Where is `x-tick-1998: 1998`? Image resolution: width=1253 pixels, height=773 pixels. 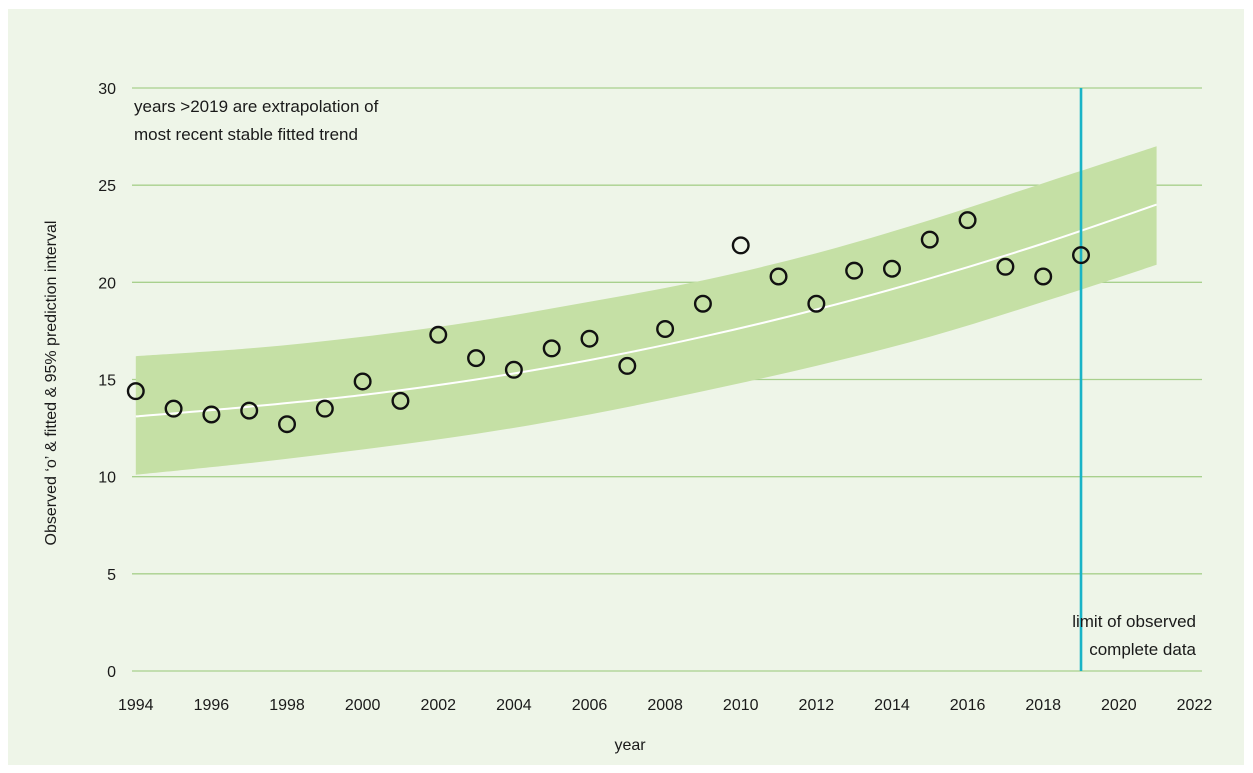
x-tick-1998: 1998 is located at coordinates (287, 705).